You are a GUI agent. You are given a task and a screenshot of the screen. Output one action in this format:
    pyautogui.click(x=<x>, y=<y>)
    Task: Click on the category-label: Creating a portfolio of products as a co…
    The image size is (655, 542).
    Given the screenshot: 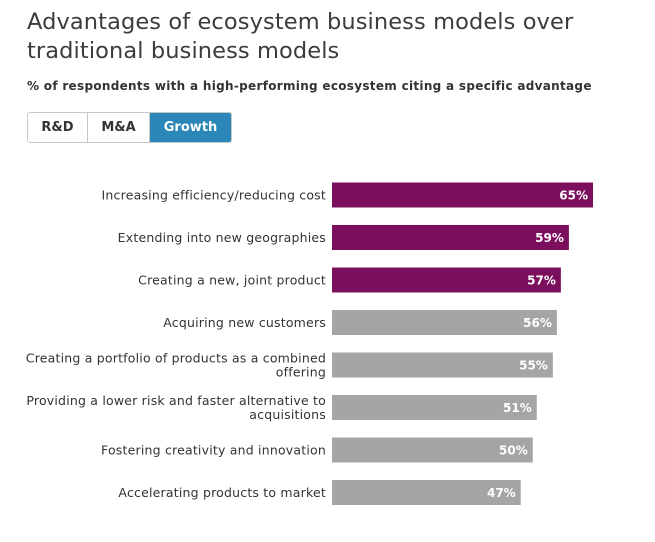 What is the action you would take?
    pyautogui.click(x=176, y=358)
    